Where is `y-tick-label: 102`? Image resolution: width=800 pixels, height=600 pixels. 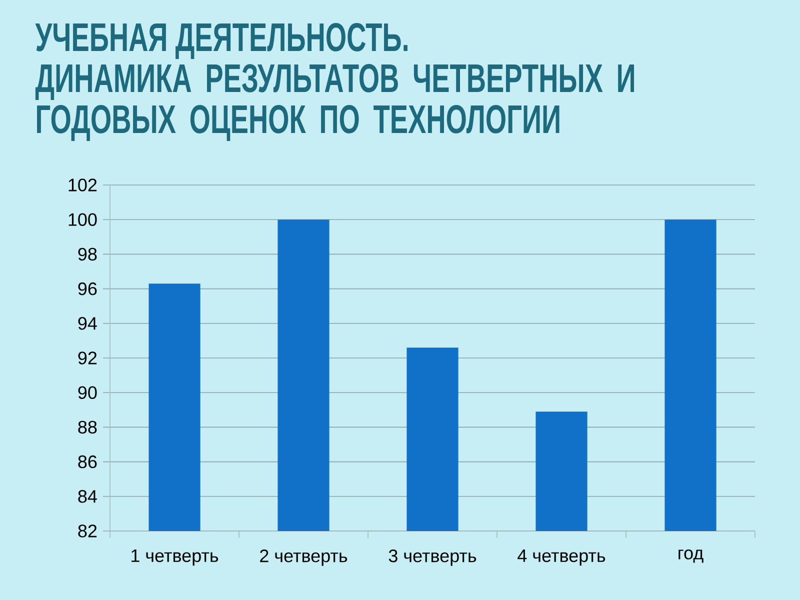 y-tick-label: 102 is located at coordinates (82, 185).